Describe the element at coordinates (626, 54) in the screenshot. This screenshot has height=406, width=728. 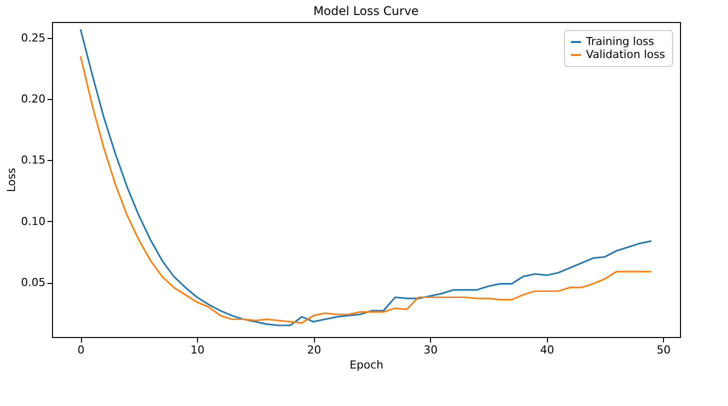
I see `legend-label: Validation loss` at that location.